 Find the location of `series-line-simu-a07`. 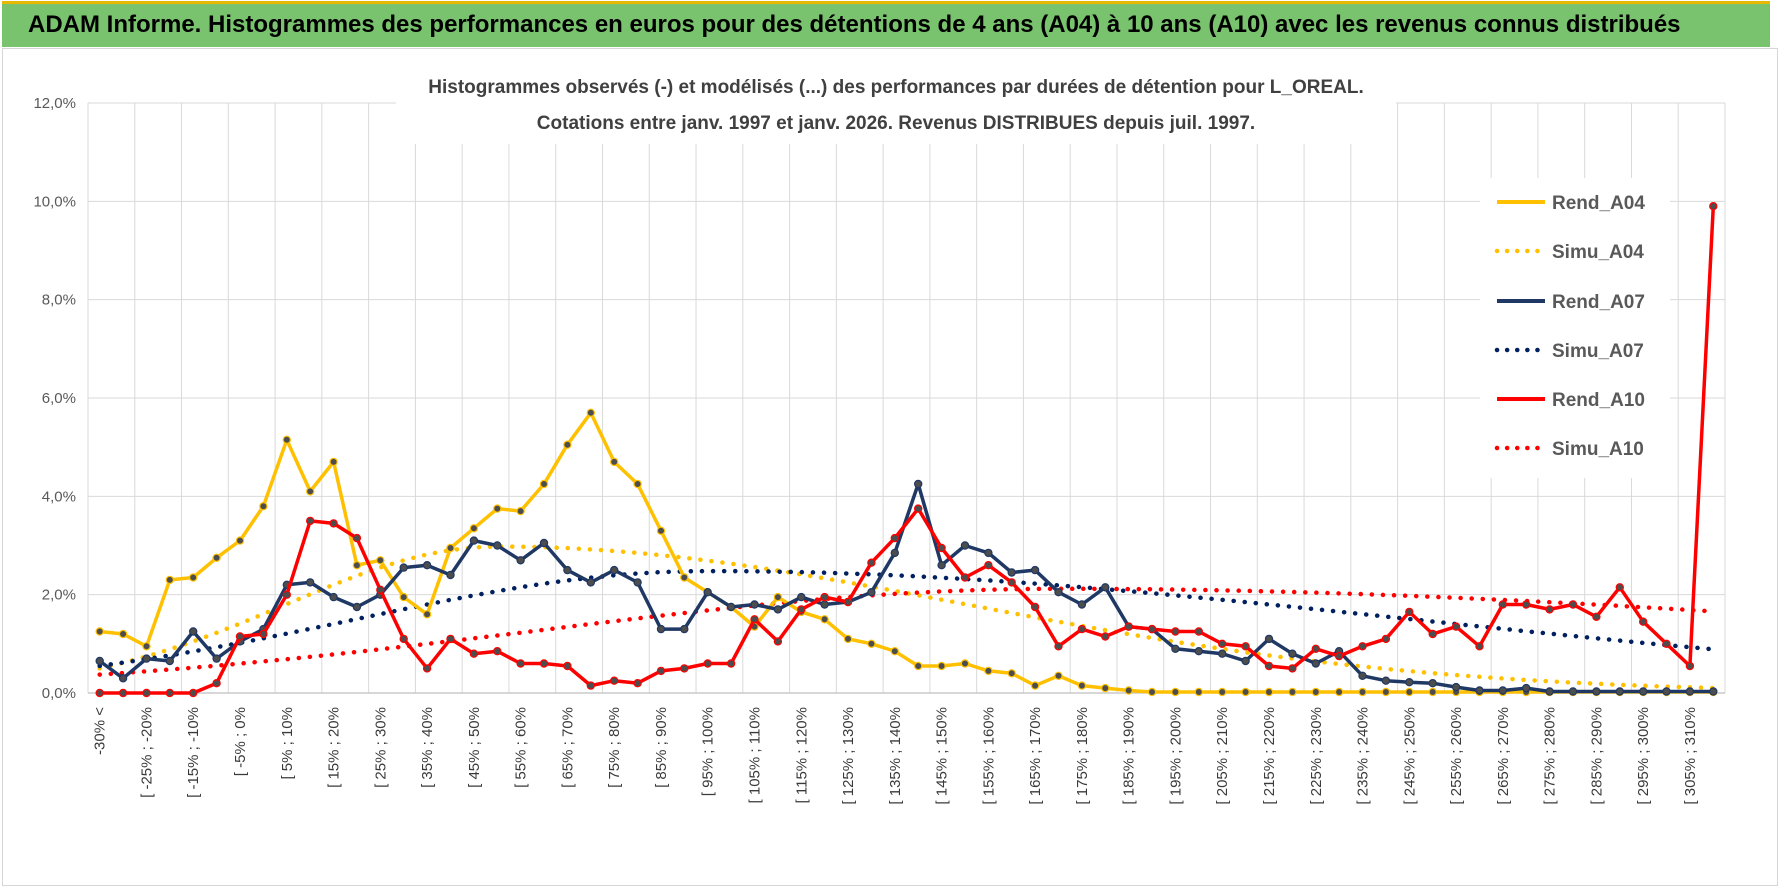

series-line-simu-a07 is located at coordinates (906, 618).